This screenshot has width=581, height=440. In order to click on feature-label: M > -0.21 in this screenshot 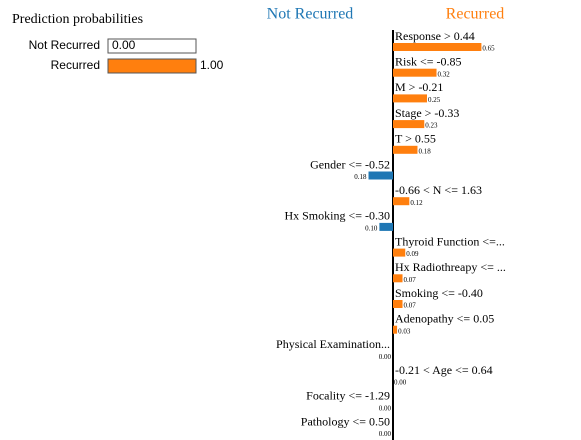, I will do `click(419, 87)`.